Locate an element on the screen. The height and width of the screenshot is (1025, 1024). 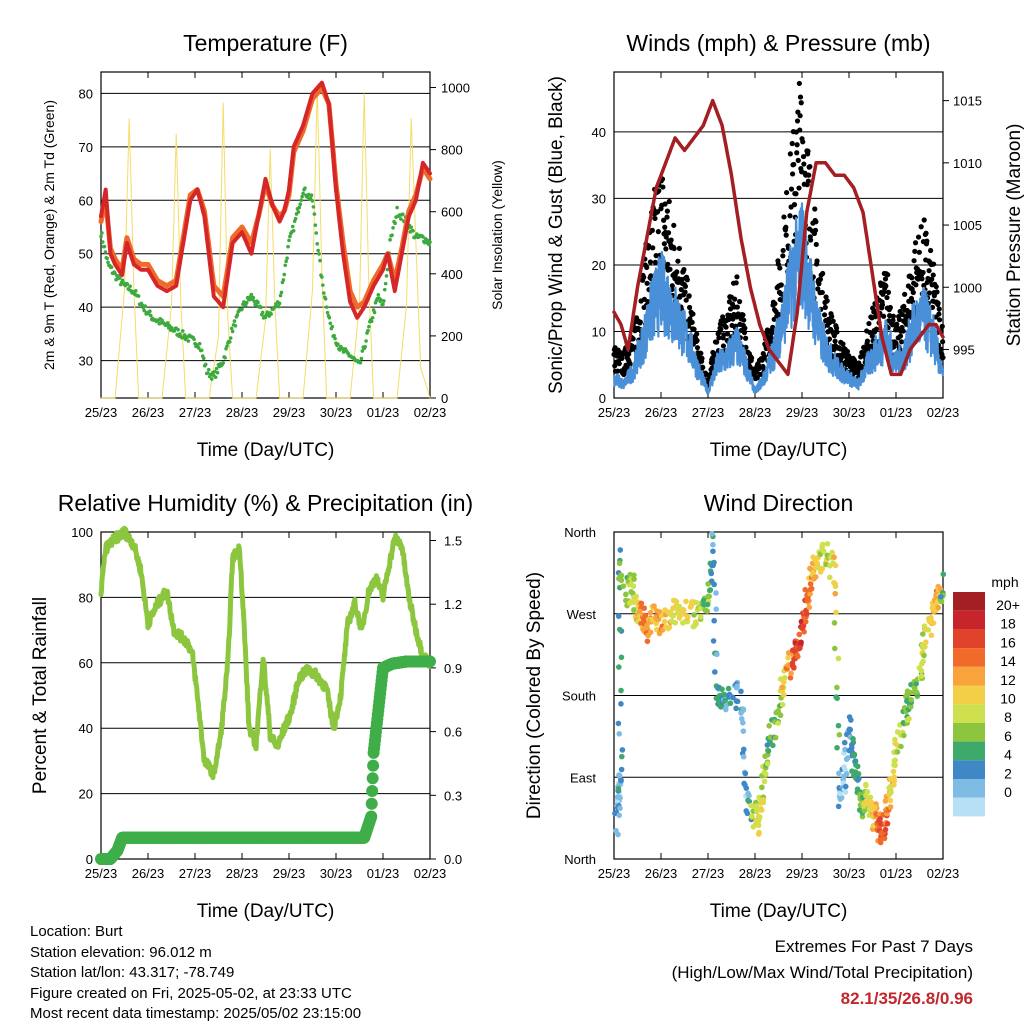
x-tick-label: 02/23 is located at coordinates (943, 873).